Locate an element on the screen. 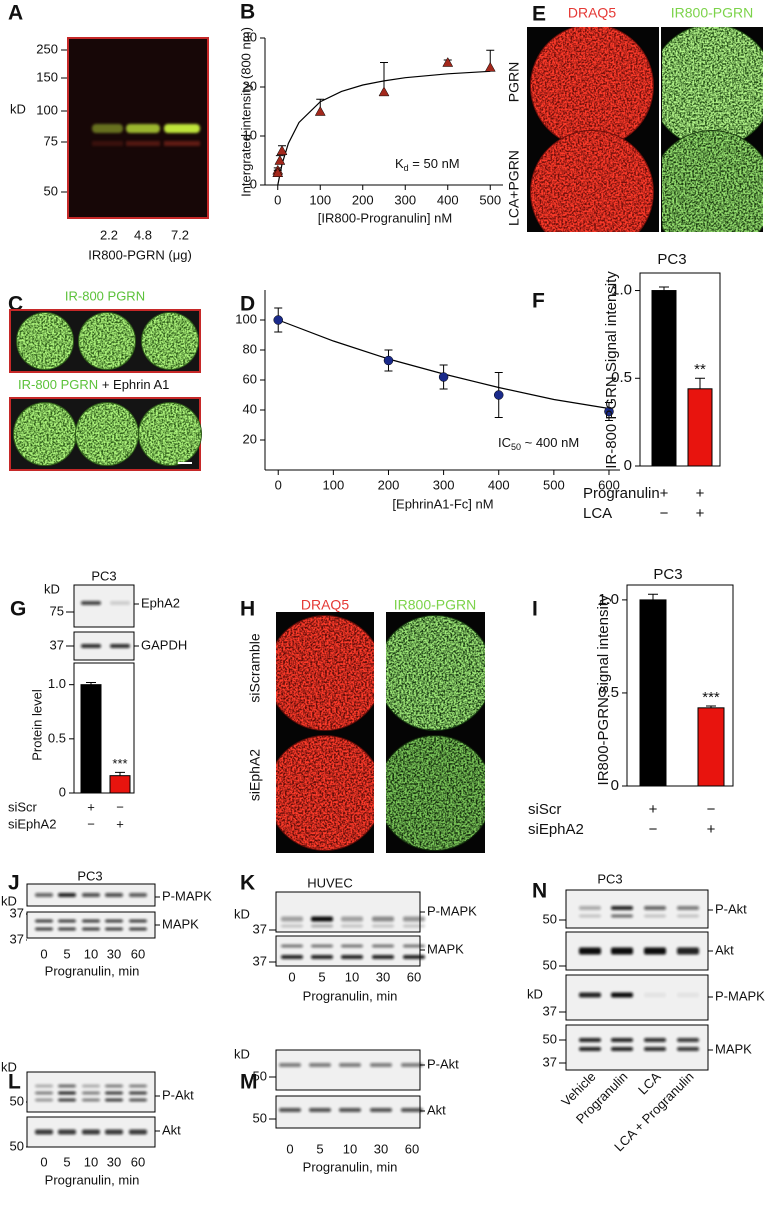 This screenshot has height=1211, width=771. lane-label: 0 is located at coordinates (289, 1148).